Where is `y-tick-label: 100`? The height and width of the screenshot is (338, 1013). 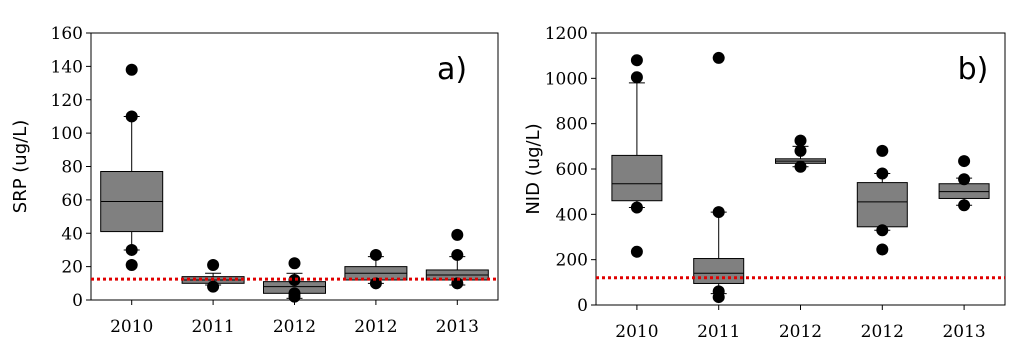 y-tick-label: 100 is located at coordinates (67, 134).